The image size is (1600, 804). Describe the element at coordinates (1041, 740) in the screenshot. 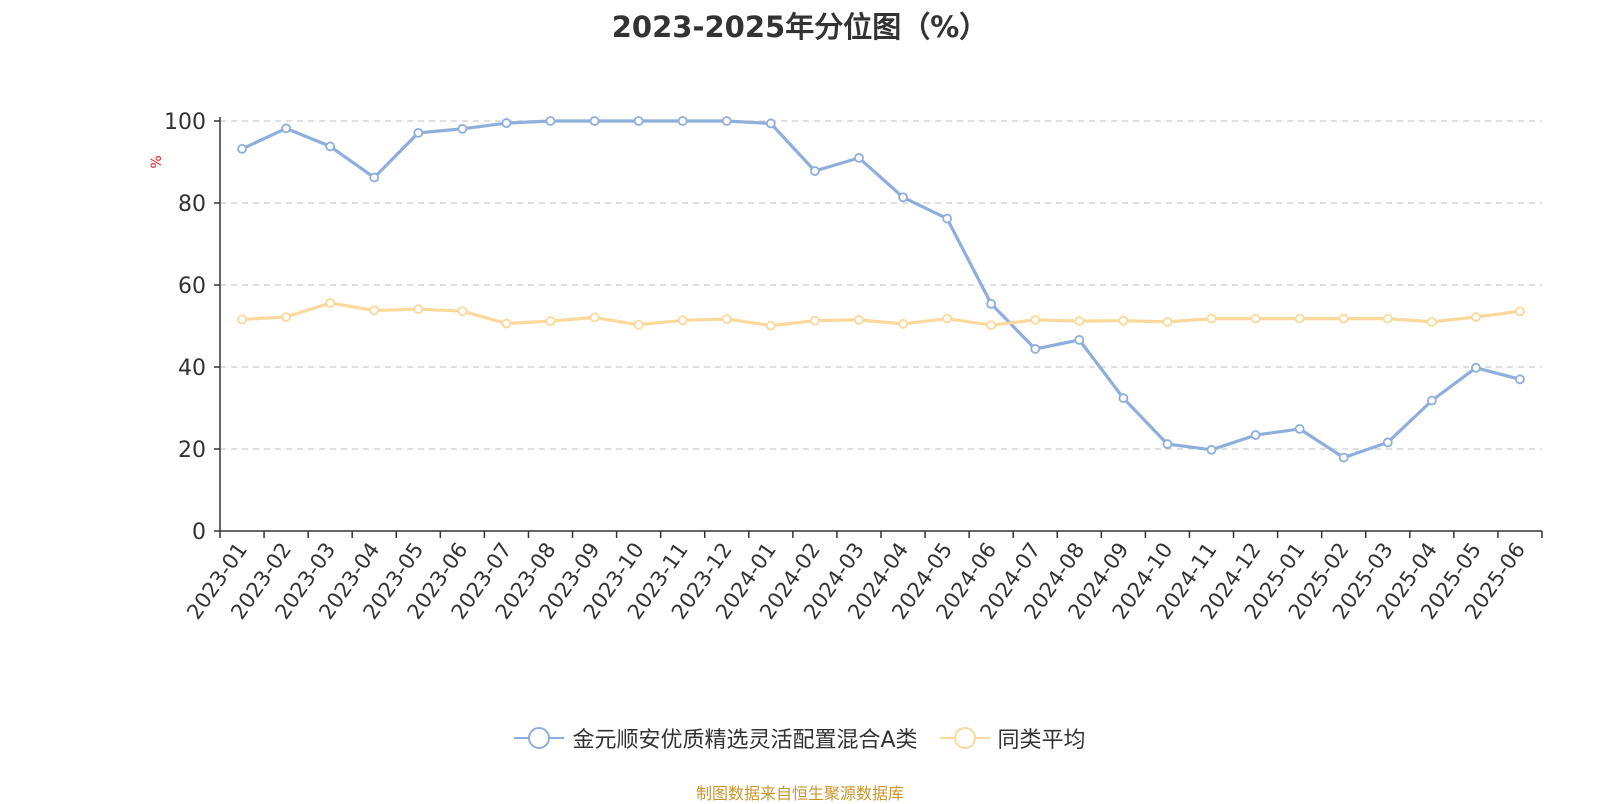

I see `legend-label-average: 同类平均` at that location.